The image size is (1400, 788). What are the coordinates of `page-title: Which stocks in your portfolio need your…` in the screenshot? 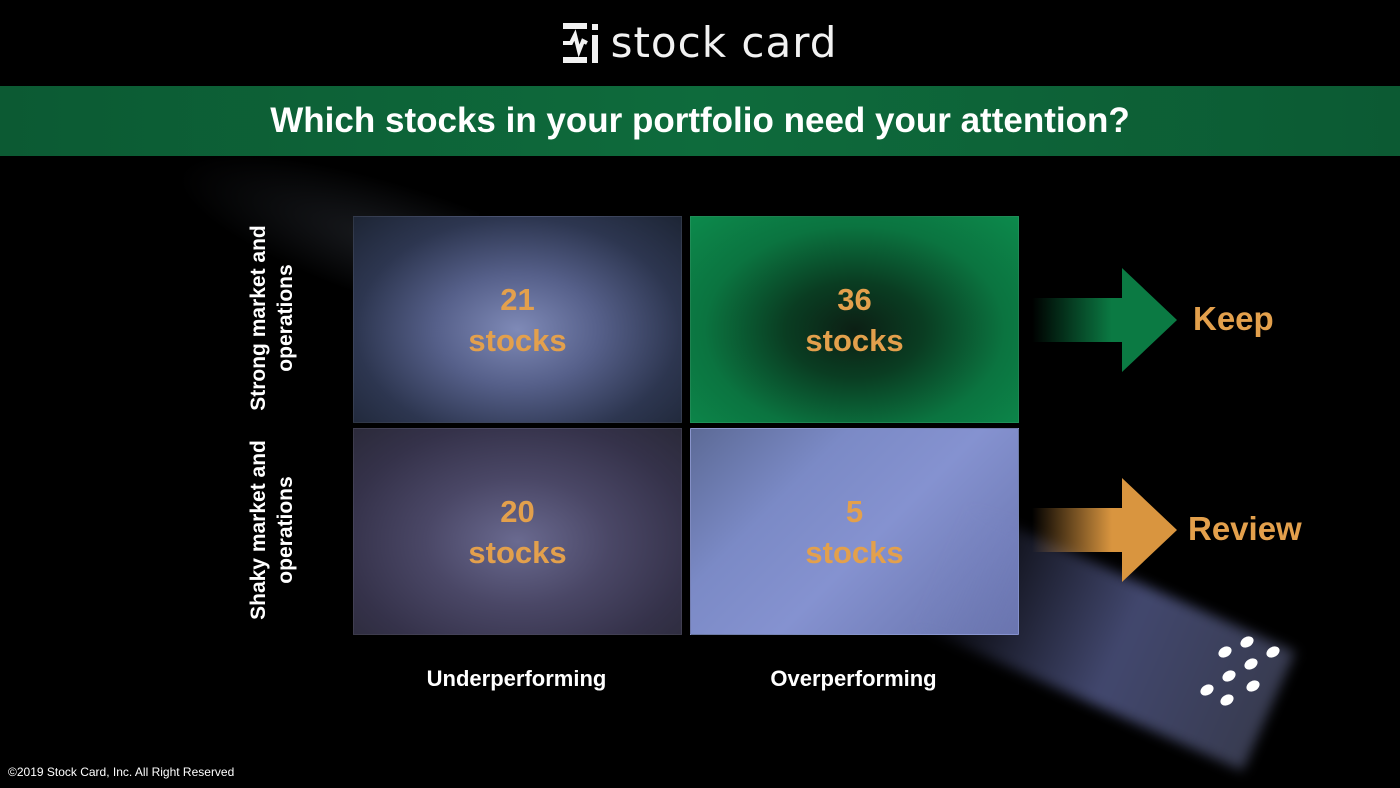 It's located at (699, 121).